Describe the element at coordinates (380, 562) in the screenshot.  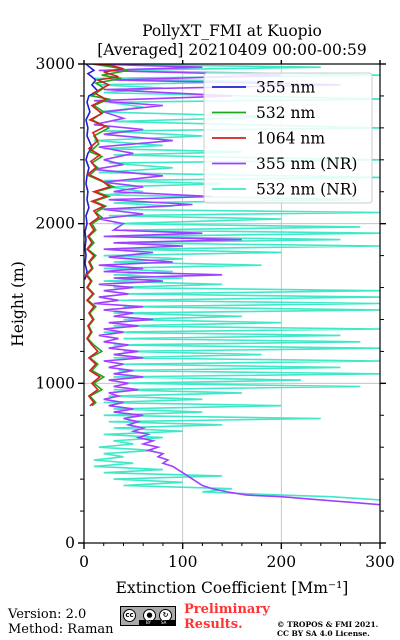
I see `x-tick-label: 300` at that location.